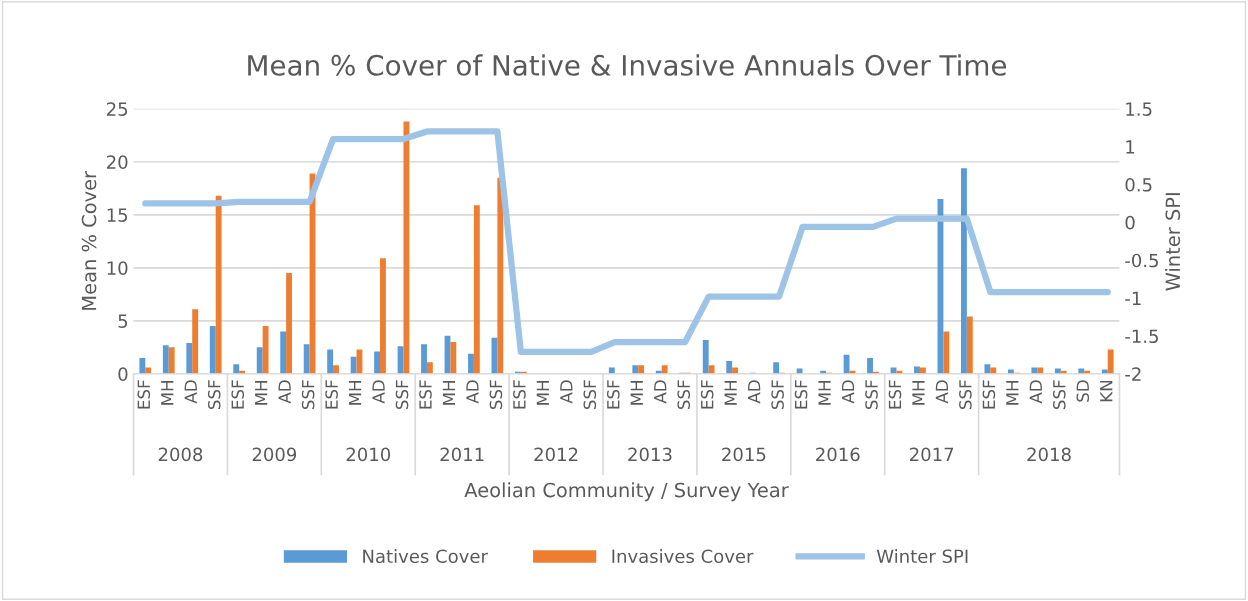 This screenshot has height=601, width=1248. Describe the element at coordinates (1049, 454) in the screenshot. I see `text: 2018` at that location.